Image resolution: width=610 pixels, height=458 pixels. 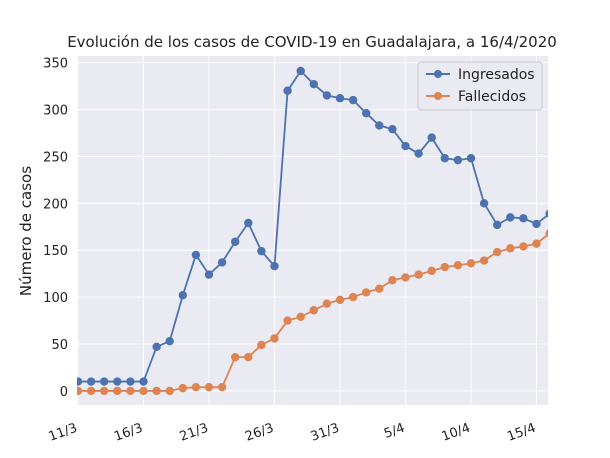 What do you see at coordinates (59, 345) in the screenshot?
I see `y-tick-label: 50` at bounding box center [59, 345].